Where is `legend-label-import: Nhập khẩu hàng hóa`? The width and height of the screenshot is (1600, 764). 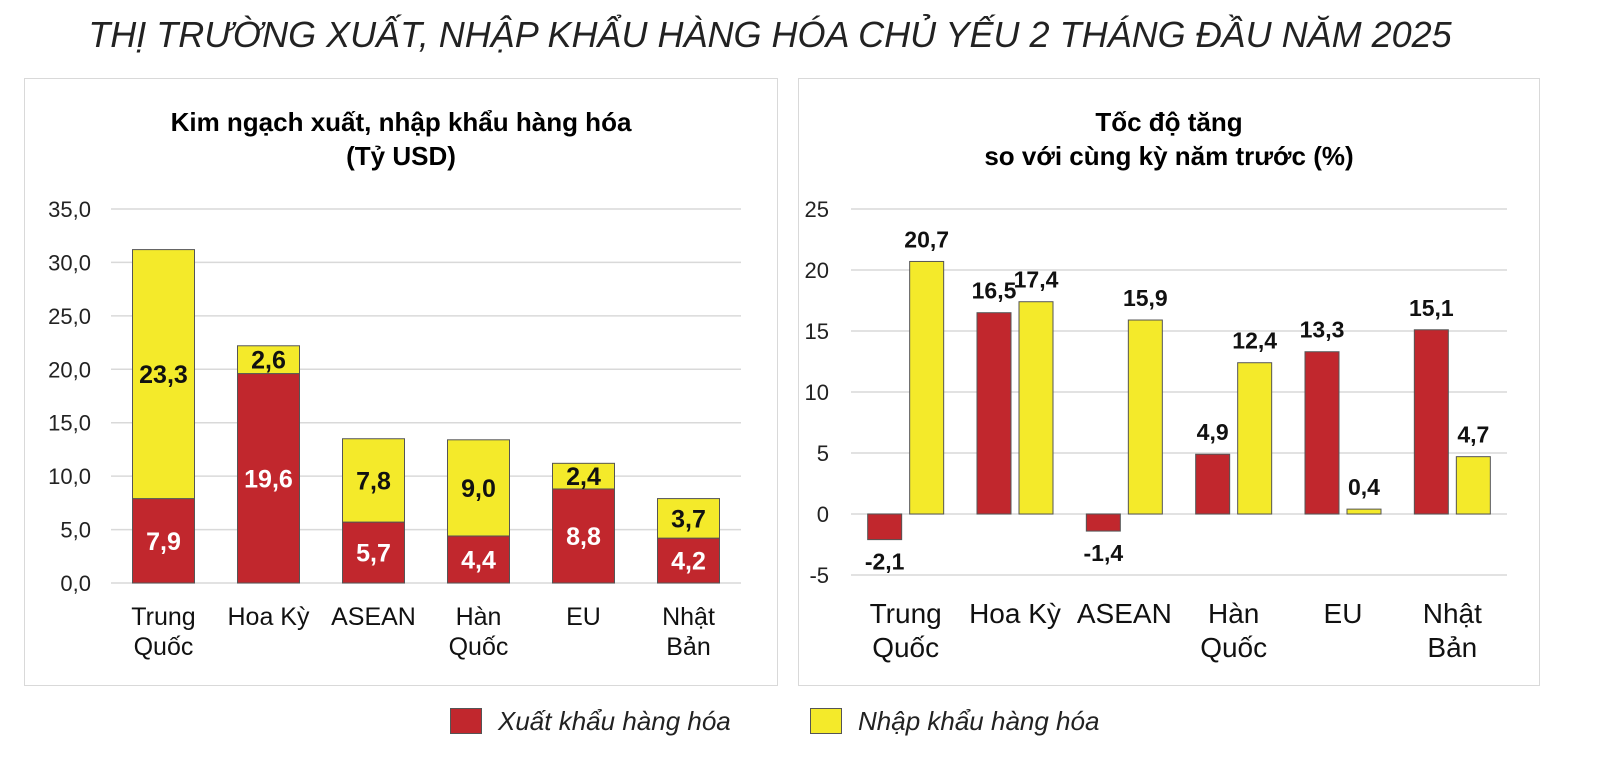
legend-label-import: Nhập khẩu hàng hóa is located at coordinates (979, 721).